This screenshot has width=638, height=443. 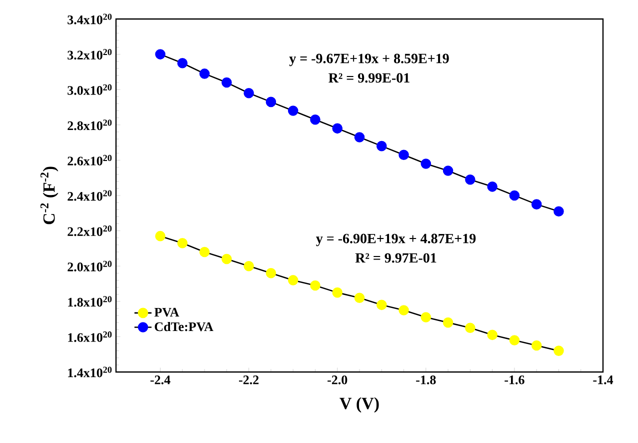 I want to click on x-tick-label: -1.4, so click(x=603, y=380).